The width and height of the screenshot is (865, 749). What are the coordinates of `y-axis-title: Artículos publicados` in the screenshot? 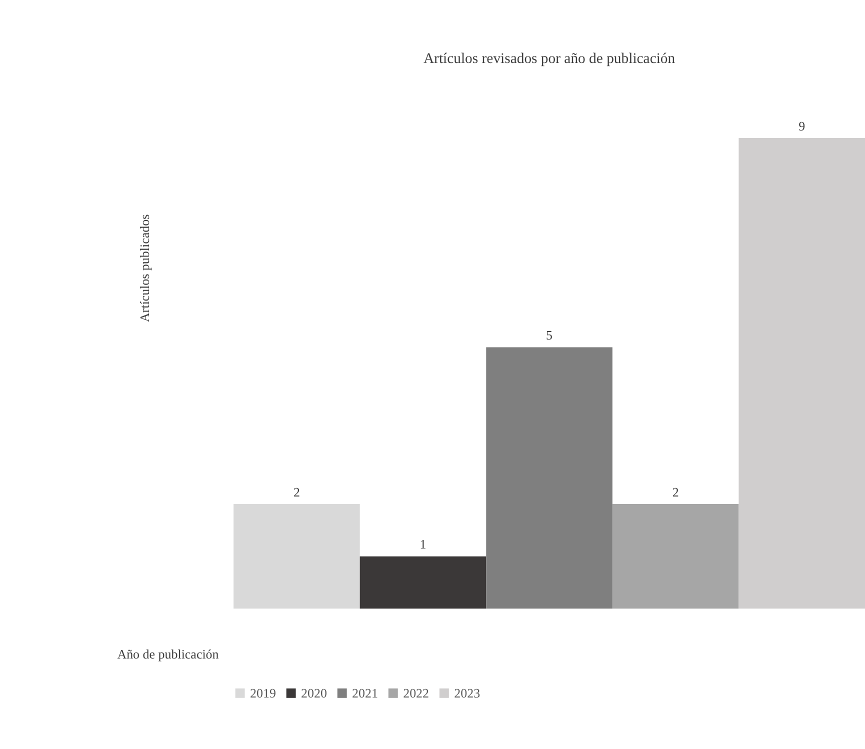 It's located at (144, 268).